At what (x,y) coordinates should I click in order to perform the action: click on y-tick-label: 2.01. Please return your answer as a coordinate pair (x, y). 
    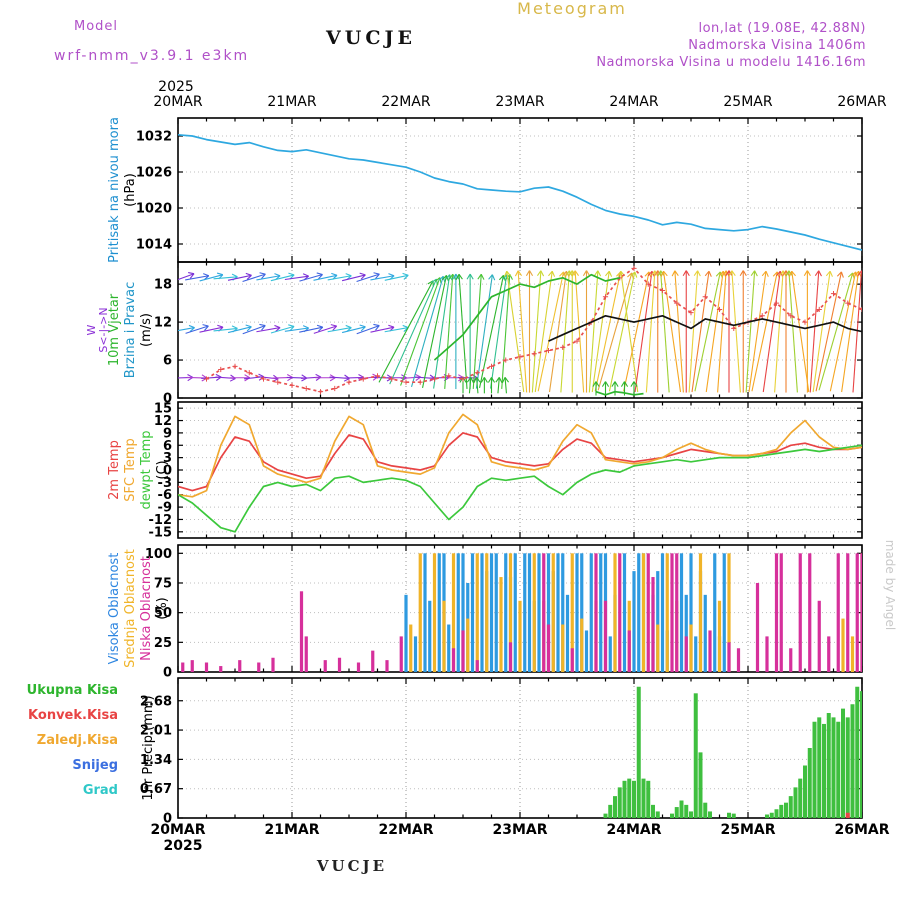
    Looking at the image, I should click on (156, 731).